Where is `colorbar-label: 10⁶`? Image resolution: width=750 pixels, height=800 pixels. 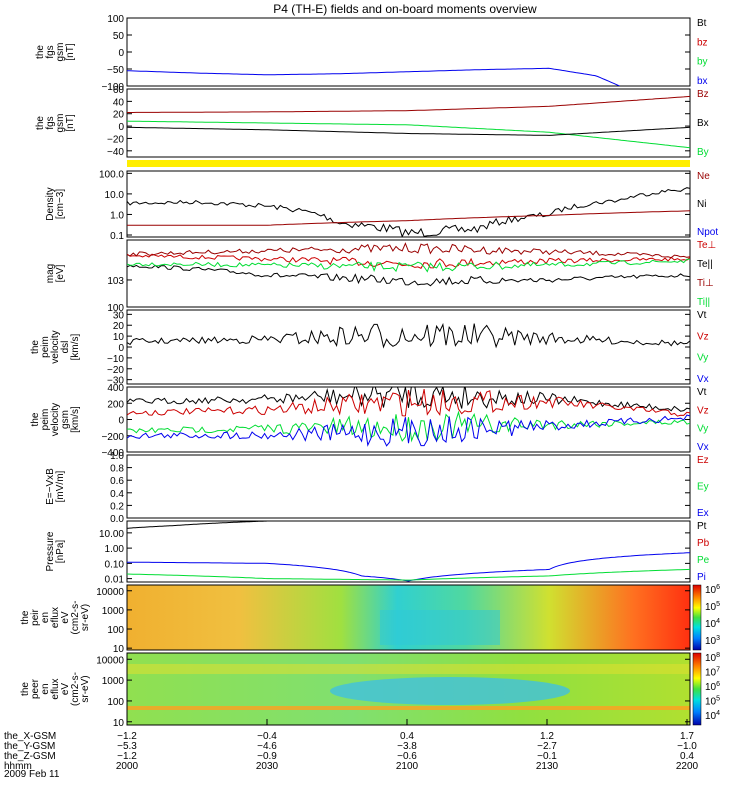 colorbar-label: 10⁶ is located at coordinates (712, 590).